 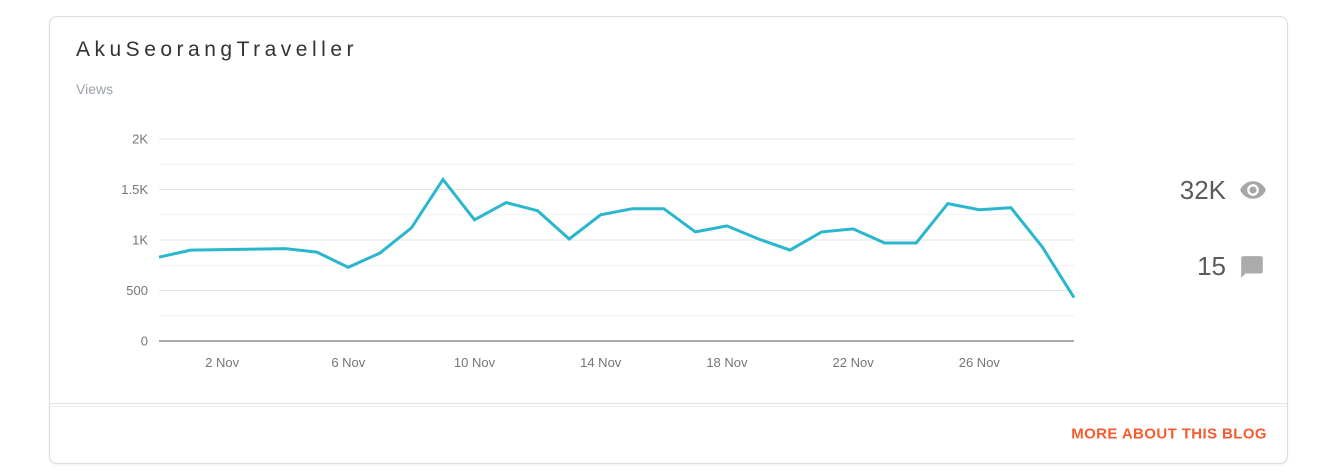 I want to click on views-count: 32K, so click(x=1202, y=190).